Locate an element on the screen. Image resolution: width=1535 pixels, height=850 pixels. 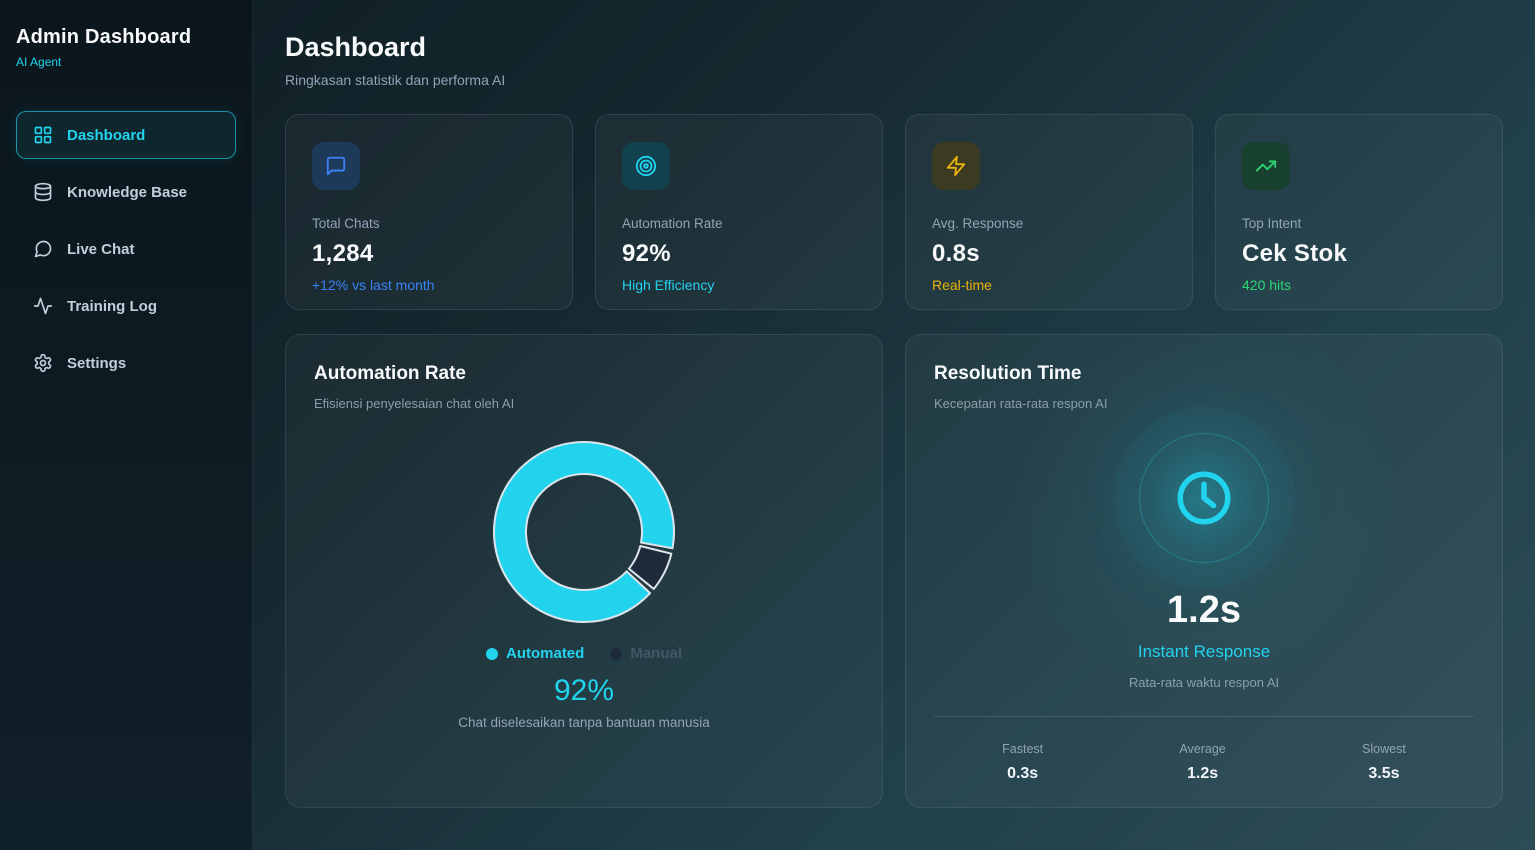
legend-item-manual: Manual is located at coordinates (646, 653).